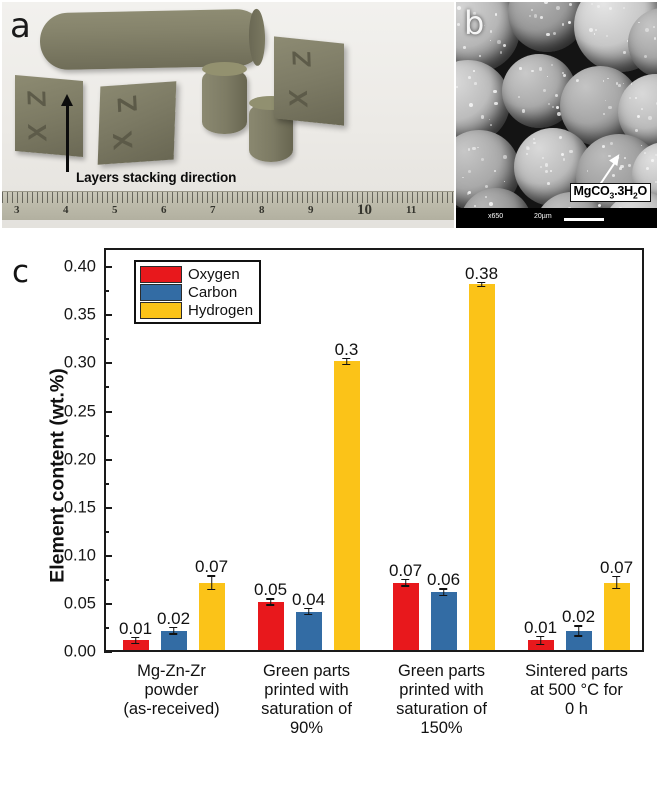  I want to click on bar-value-label: 0.02, so click(578, 616).